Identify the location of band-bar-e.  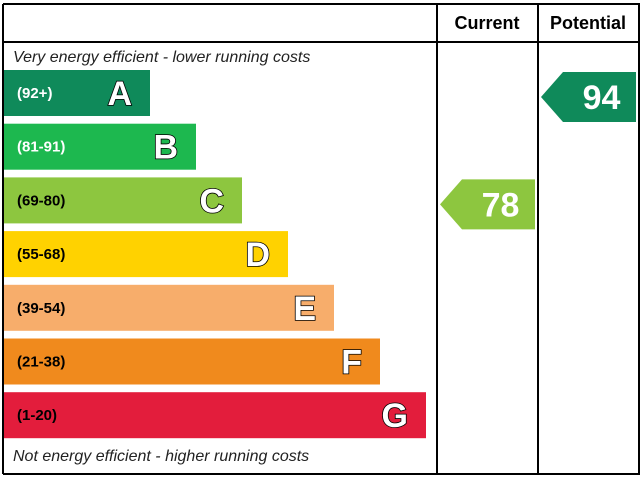
(169, 307).